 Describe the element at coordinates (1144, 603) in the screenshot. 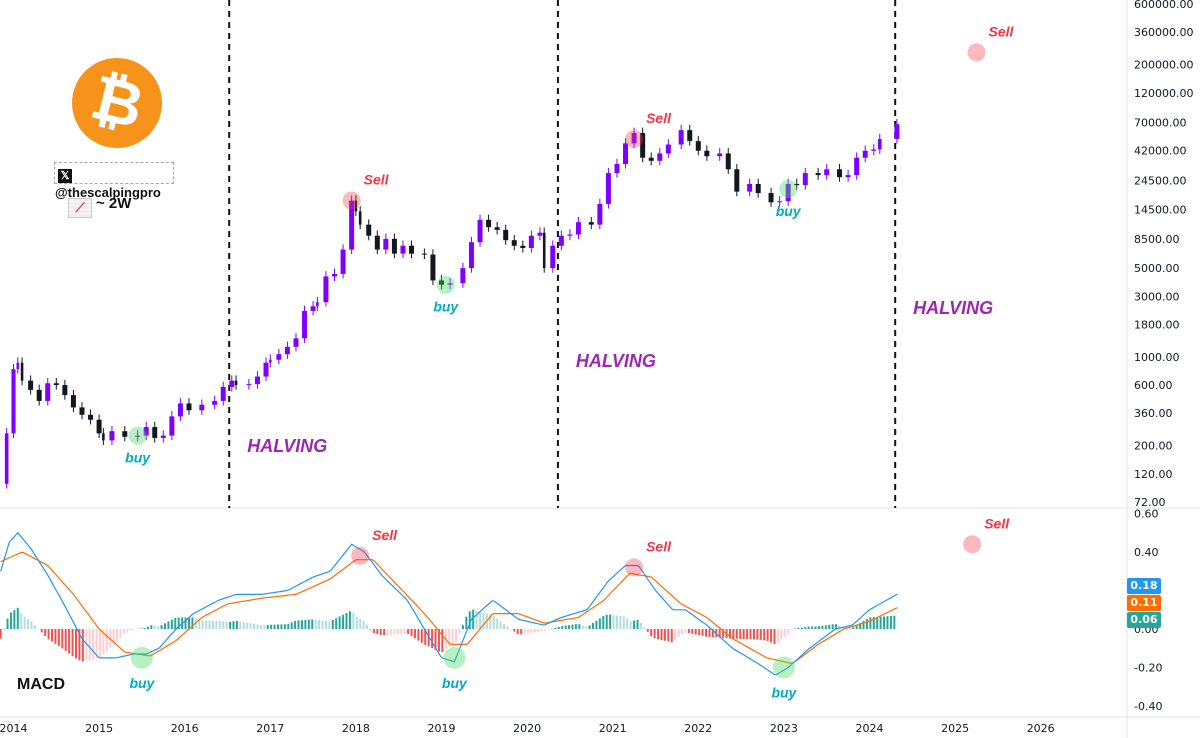

I see `signal-value-badge: 0.11` at that location.